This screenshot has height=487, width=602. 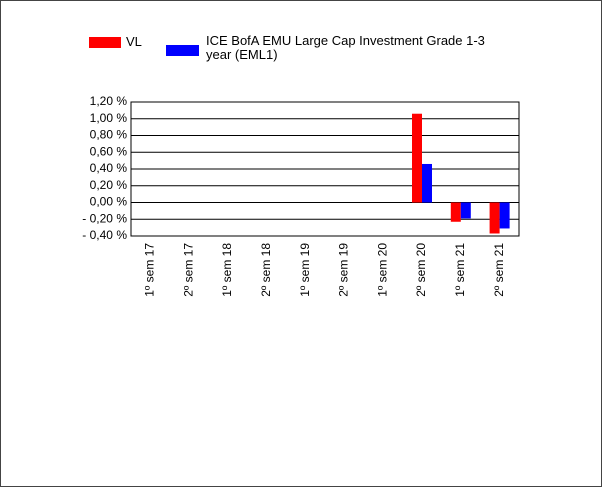 What do you see at coordinates (109, 118) in the screenshot?
I see `y-tick-label: 1,00 %` at bounding box center [109, 118].